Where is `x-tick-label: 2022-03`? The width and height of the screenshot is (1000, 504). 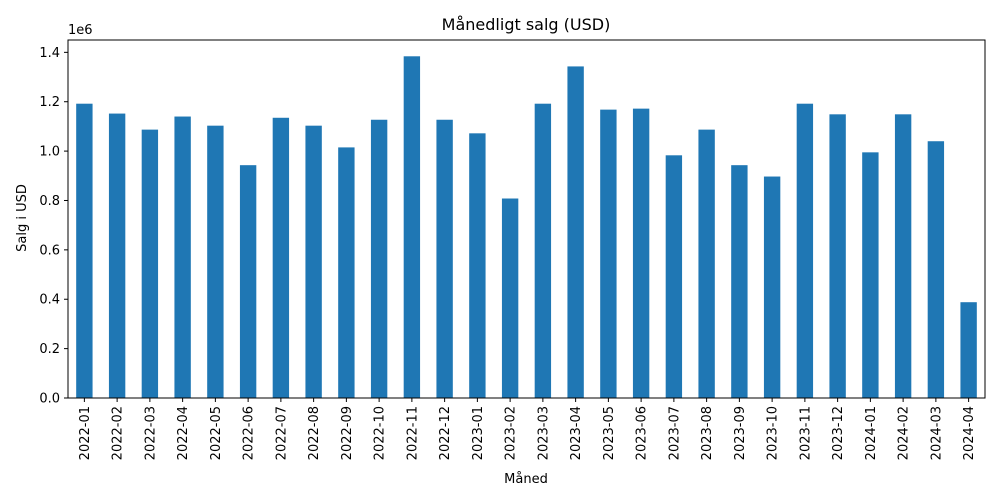
x-tick-label: 2022-03 is located at coordinates (150, 433).